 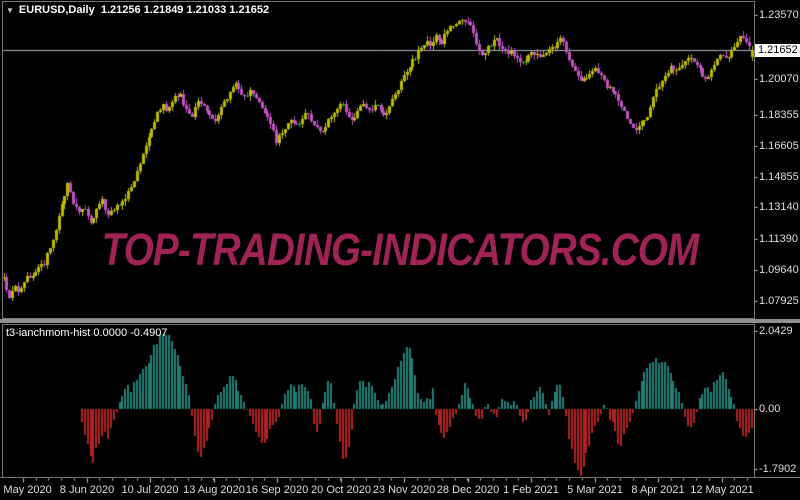 I want to click on current-price-badge: 1.21652, so click(x=777, y=50).